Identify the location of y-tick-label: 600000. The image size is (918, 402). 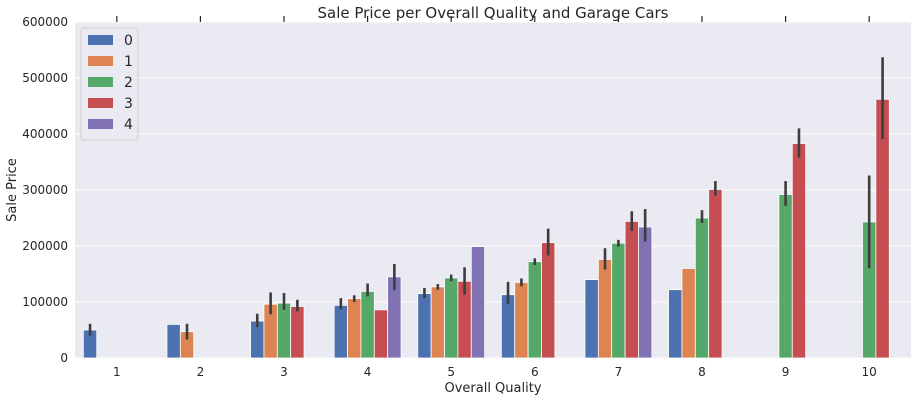
(45, 22).